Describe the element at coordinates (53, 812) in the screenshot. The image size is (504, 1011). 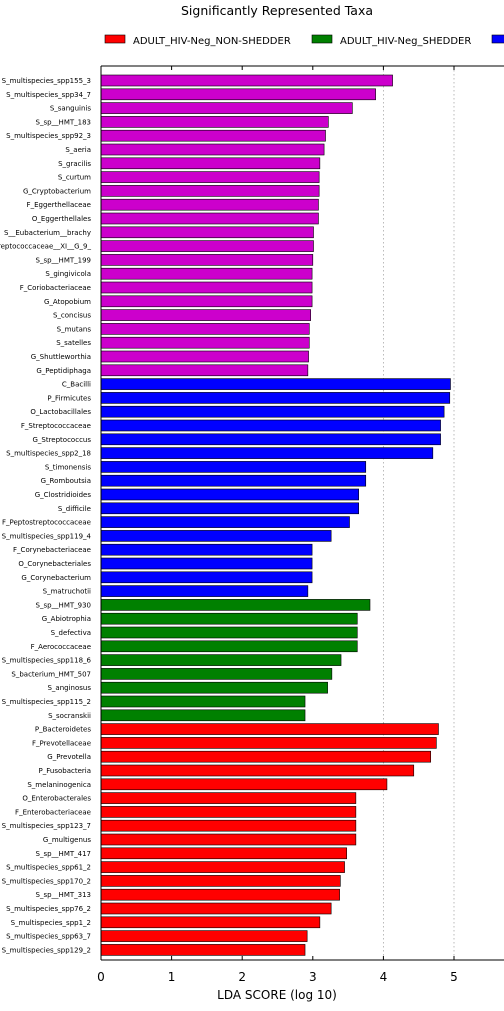
I see `y-tick-label: F_Enterobacteriaceae` at that location.